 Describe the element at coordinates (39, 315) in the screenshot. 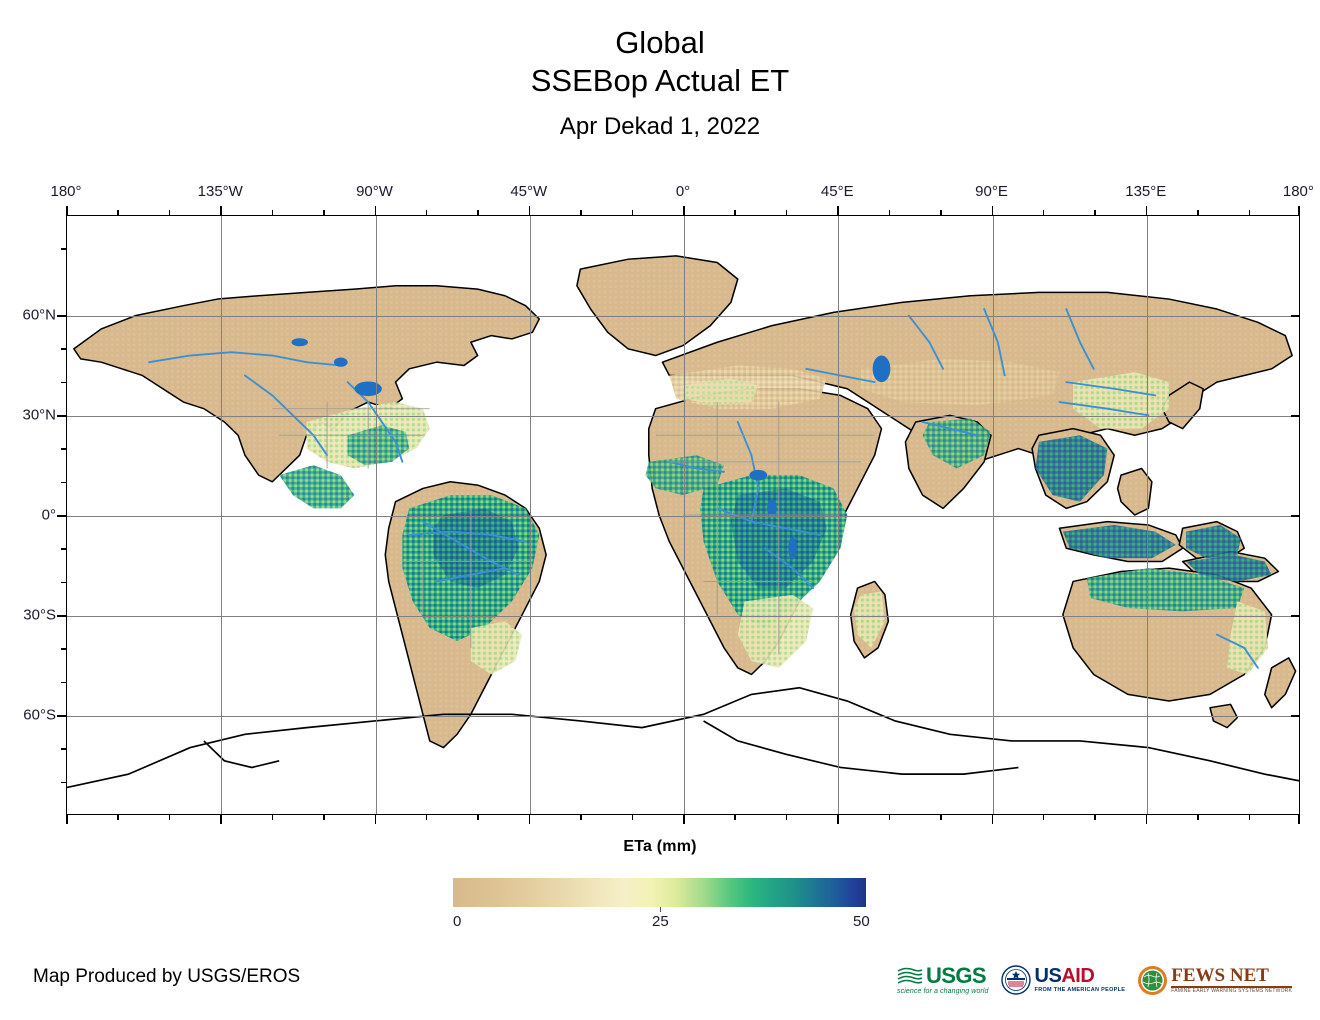

I see `y-tick-label: 60°N` at that location.